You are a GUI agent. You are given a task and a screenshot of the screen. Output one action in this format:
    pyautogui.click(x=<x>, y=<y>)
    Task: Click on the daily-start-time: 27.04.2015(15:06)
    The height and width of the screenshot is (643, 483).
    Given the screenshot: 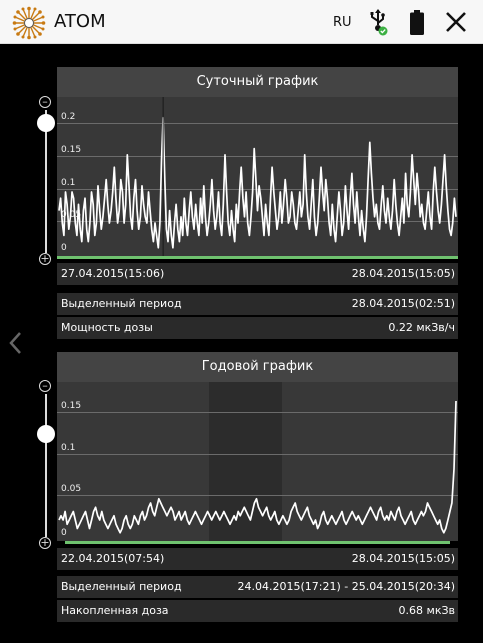 What is the action you would take?
    pyautogui.click(x=113, y=273)
    